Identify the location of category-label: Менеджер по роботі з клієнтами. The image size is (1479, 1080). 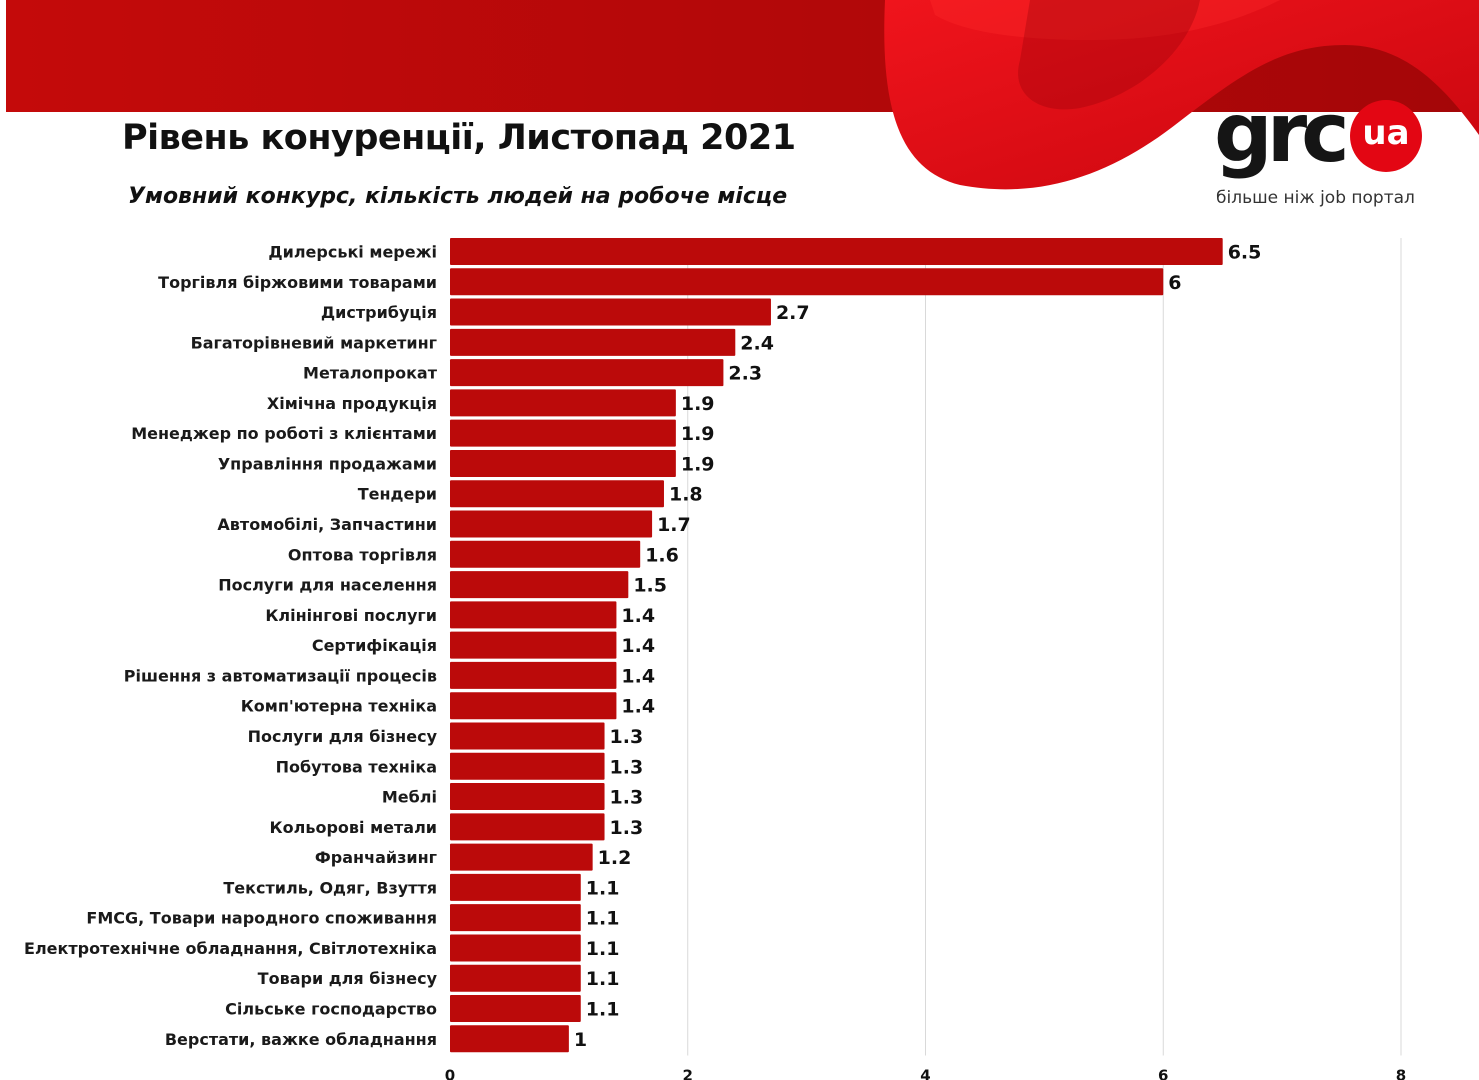
(284, 433).